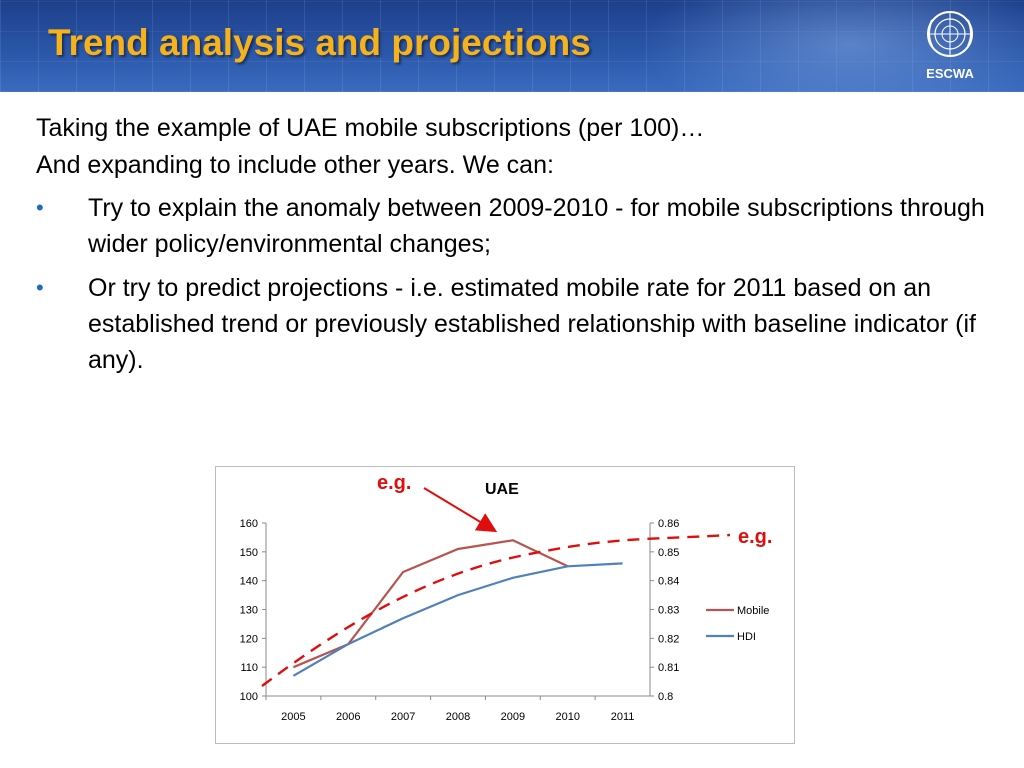 The image size is (1024, 768). I want to click on y2-tick-label: 0.83, so click(668, 611).